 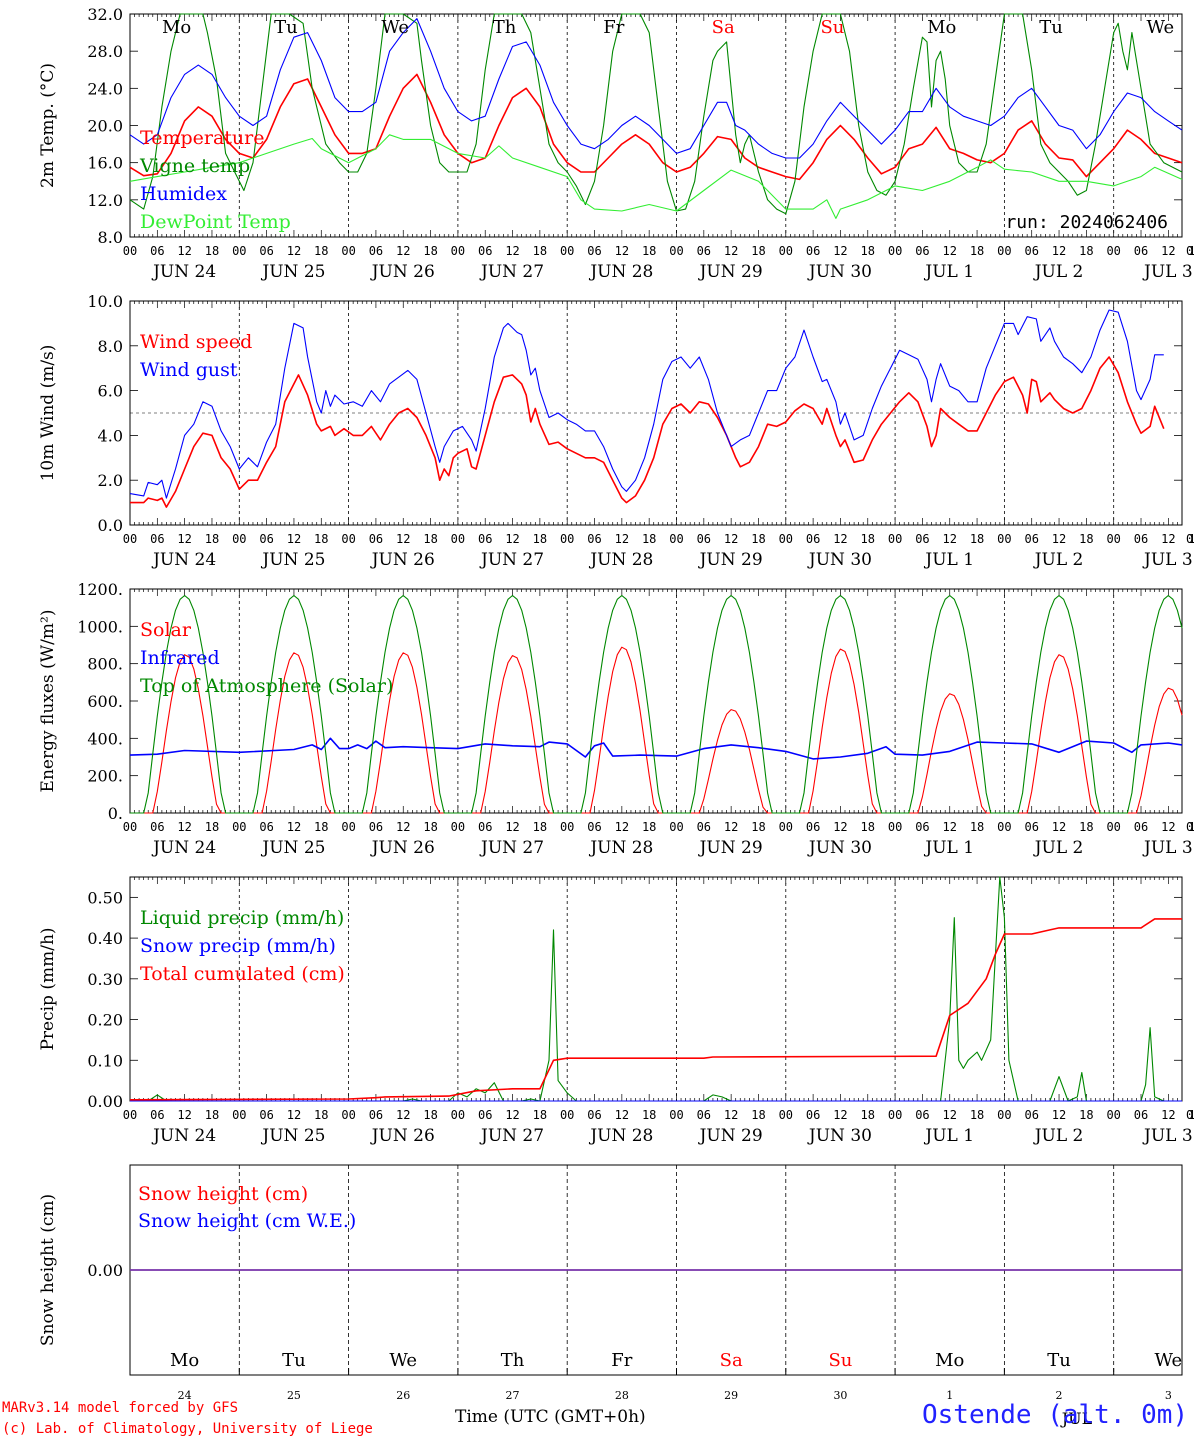 What do you see at coordinates (202, 138) in the screenshot?
I see `legend-entry: Temperature` at bounding box center [202, 138].